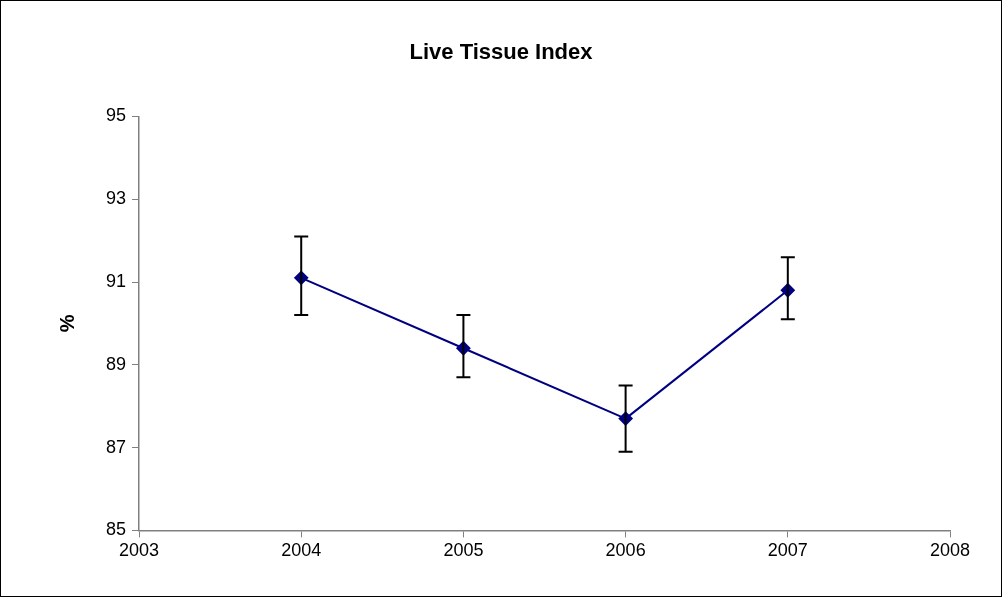 The height and width of the screenshot is (597, 1002). What do you see at coordinates (139, 550) in the screenshot?
I see `x-tick-label: 2003` at bounding box center [139, 550].